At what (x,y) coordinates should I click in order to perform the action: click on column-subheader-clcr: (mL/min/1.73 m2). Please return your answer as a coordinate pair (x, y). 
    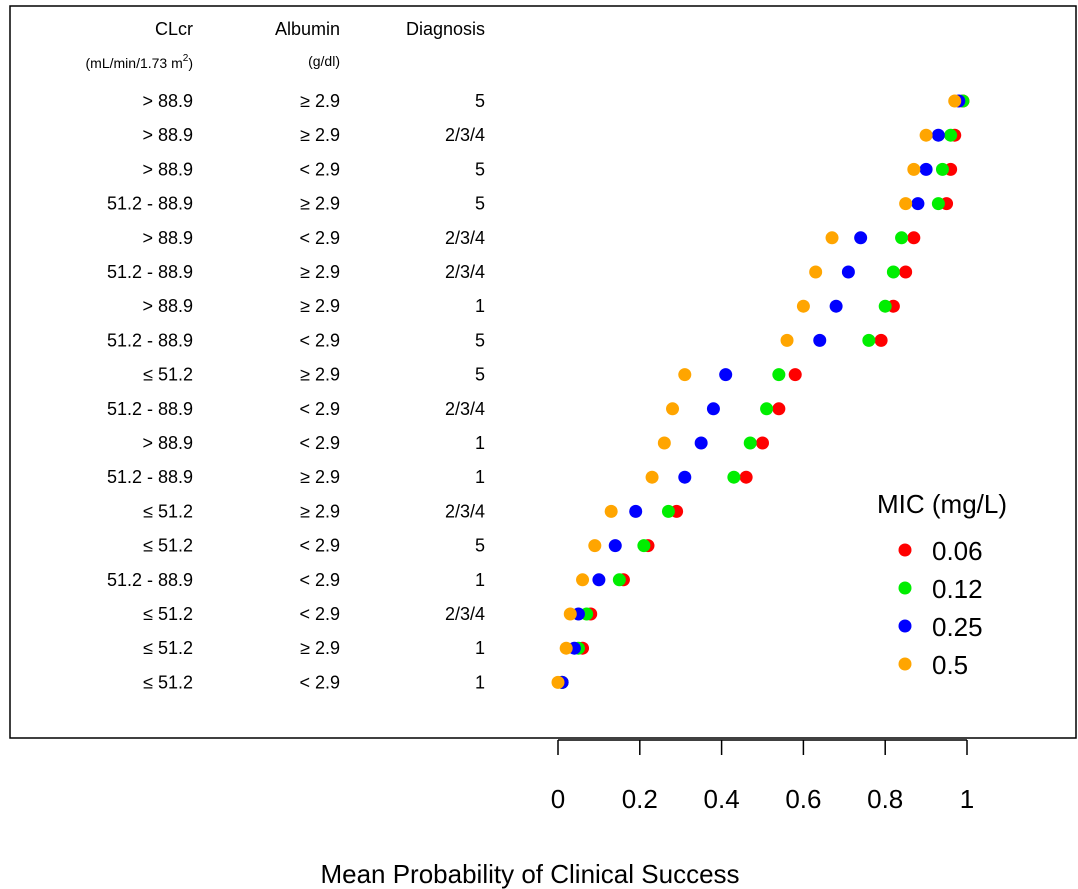
    Looking at the image, I should click on (139, 62).